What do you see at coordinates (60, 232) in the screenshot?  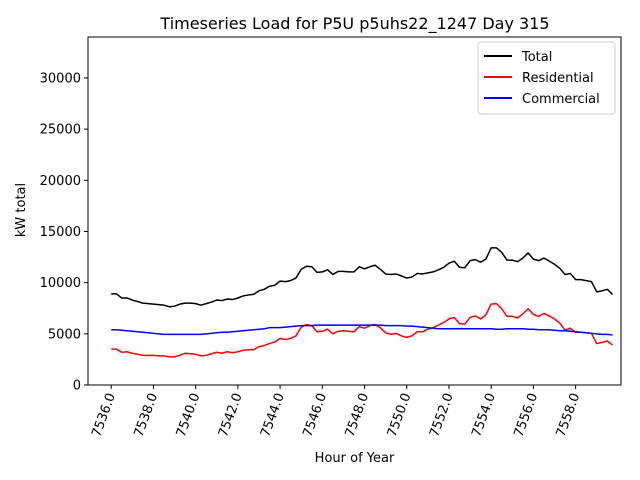 I see `y-tick-label: 15000` at bounding box center [60, 232].